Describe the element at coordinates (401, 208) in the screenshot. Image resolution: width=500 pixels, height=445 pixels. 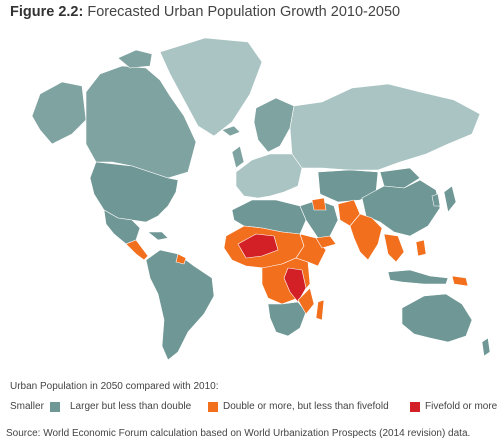
I see `region-china` at that location.